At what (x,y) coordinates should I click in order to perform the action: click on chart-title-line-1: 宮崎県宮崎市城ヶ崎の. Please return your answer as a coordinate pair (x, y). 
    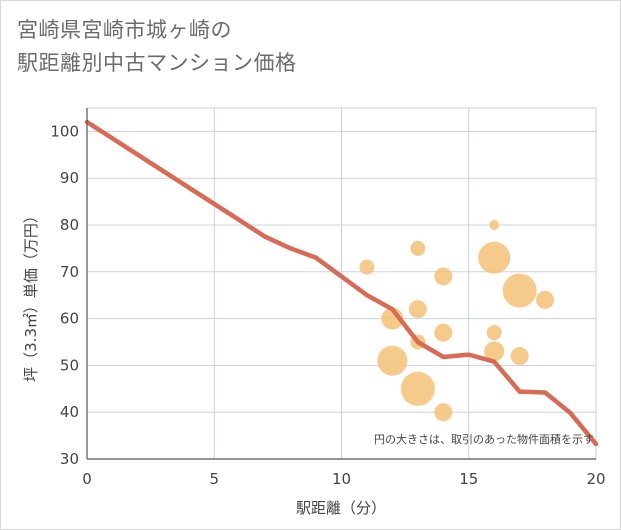
    Looking at the image, I should click on (124, 30).